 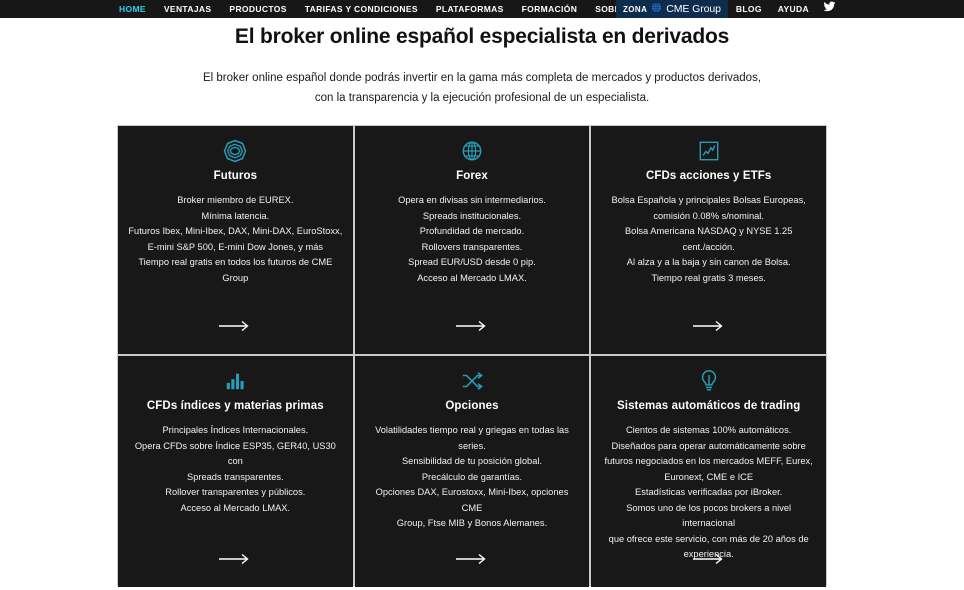 I want to click on card-line: Profundidad de mercado., so click(x=472, y=231).